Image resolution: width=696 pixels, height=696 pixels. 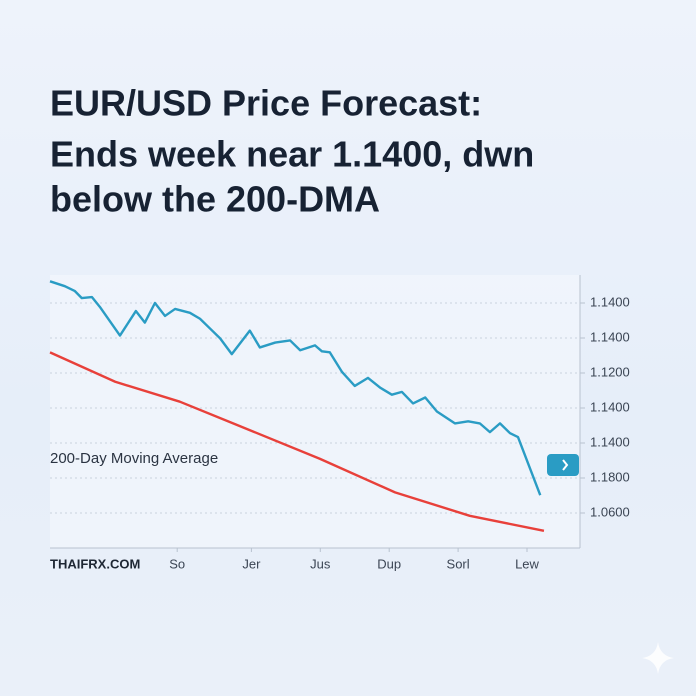 What do you see at coordinates (95, 563) in the screenshot?
I see `source: THAIFRX.COM` at bounding box center [95, 563].